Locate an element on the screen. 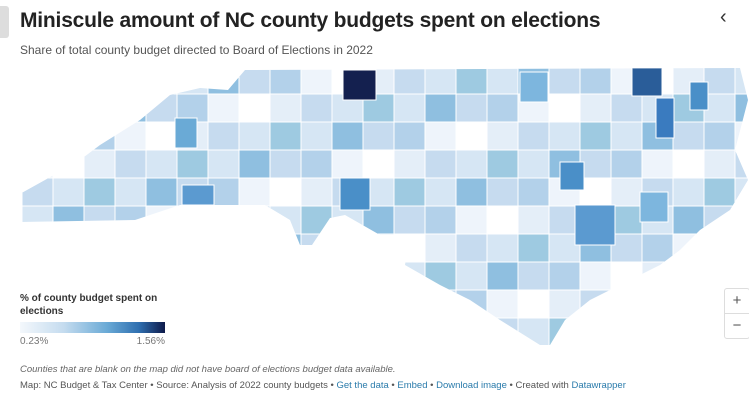  chevron-left-icon: ‹ is located at coordinates (723, 17).